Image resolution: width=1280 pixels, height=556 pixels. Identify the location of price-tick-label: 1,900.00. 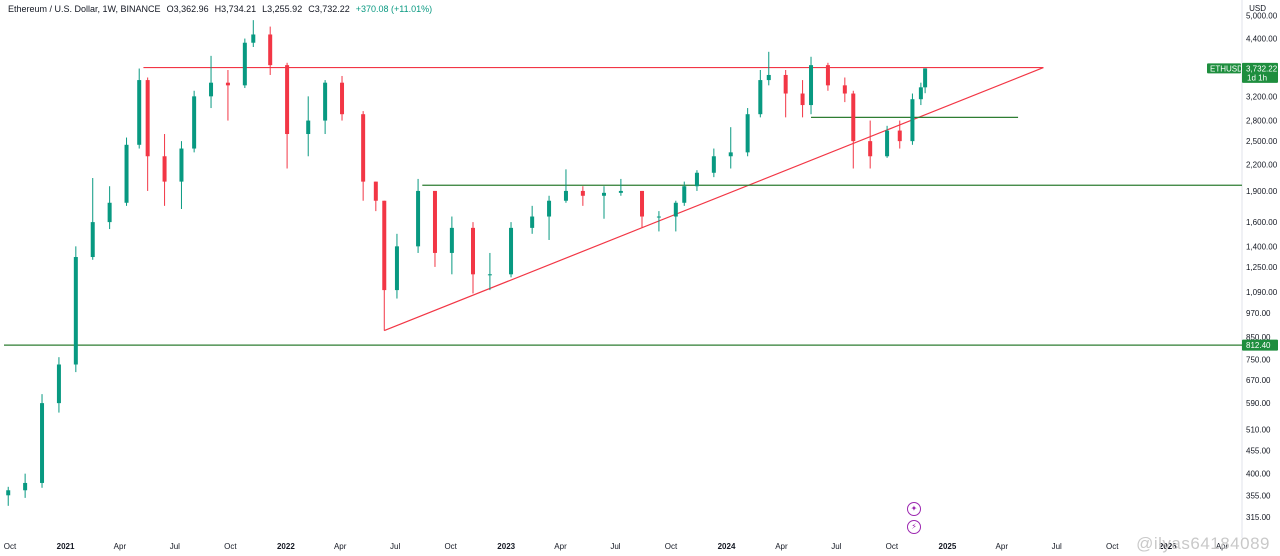
(1262, 191).